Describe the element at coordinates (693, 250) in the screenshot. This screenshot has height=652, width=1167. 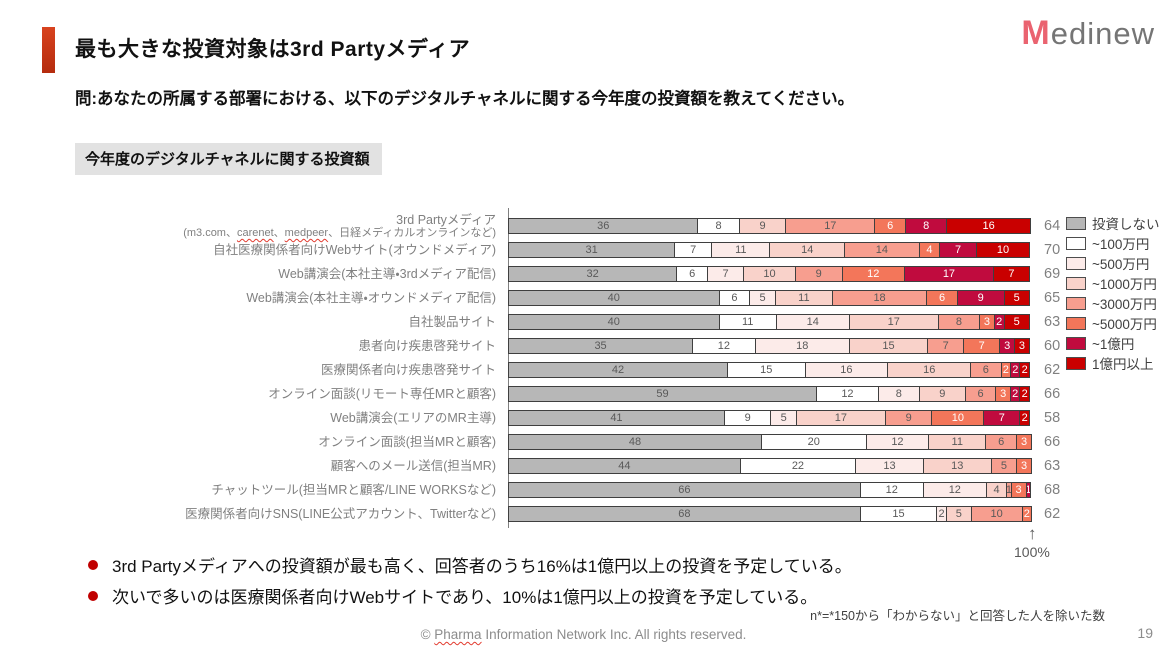
I see `bar-segment-u100: 7` at that location.